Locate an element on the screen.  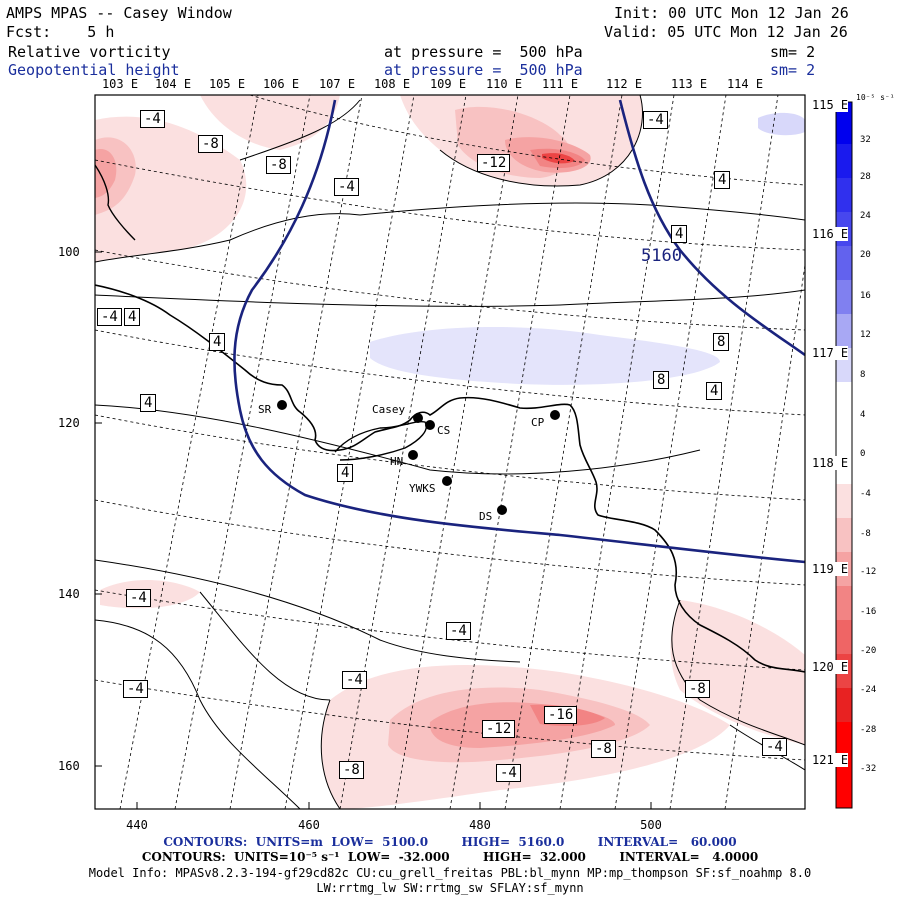
station-label: HN is located at coordinates (397, 461).